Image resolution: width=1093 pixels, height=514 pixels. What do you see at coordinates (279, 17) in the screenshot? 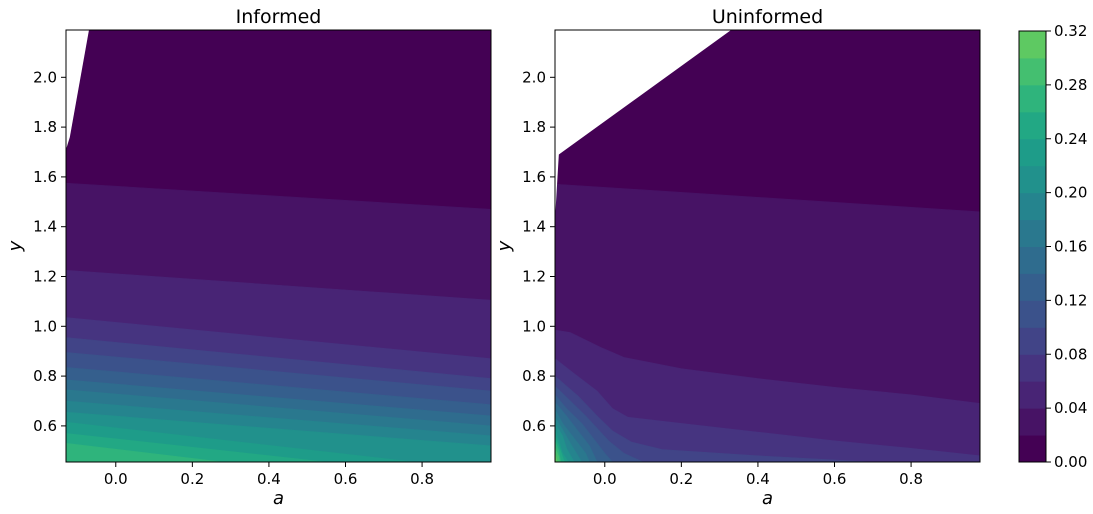
I see `panel-title: Informed` at bounding box center [279, 17].